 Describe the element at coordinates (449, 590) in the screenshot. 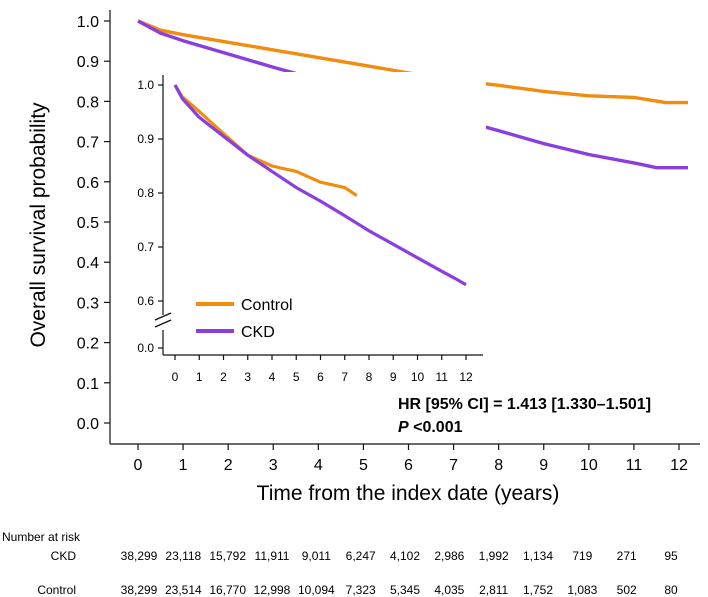

I see `risk-value: 4,035` at that location.